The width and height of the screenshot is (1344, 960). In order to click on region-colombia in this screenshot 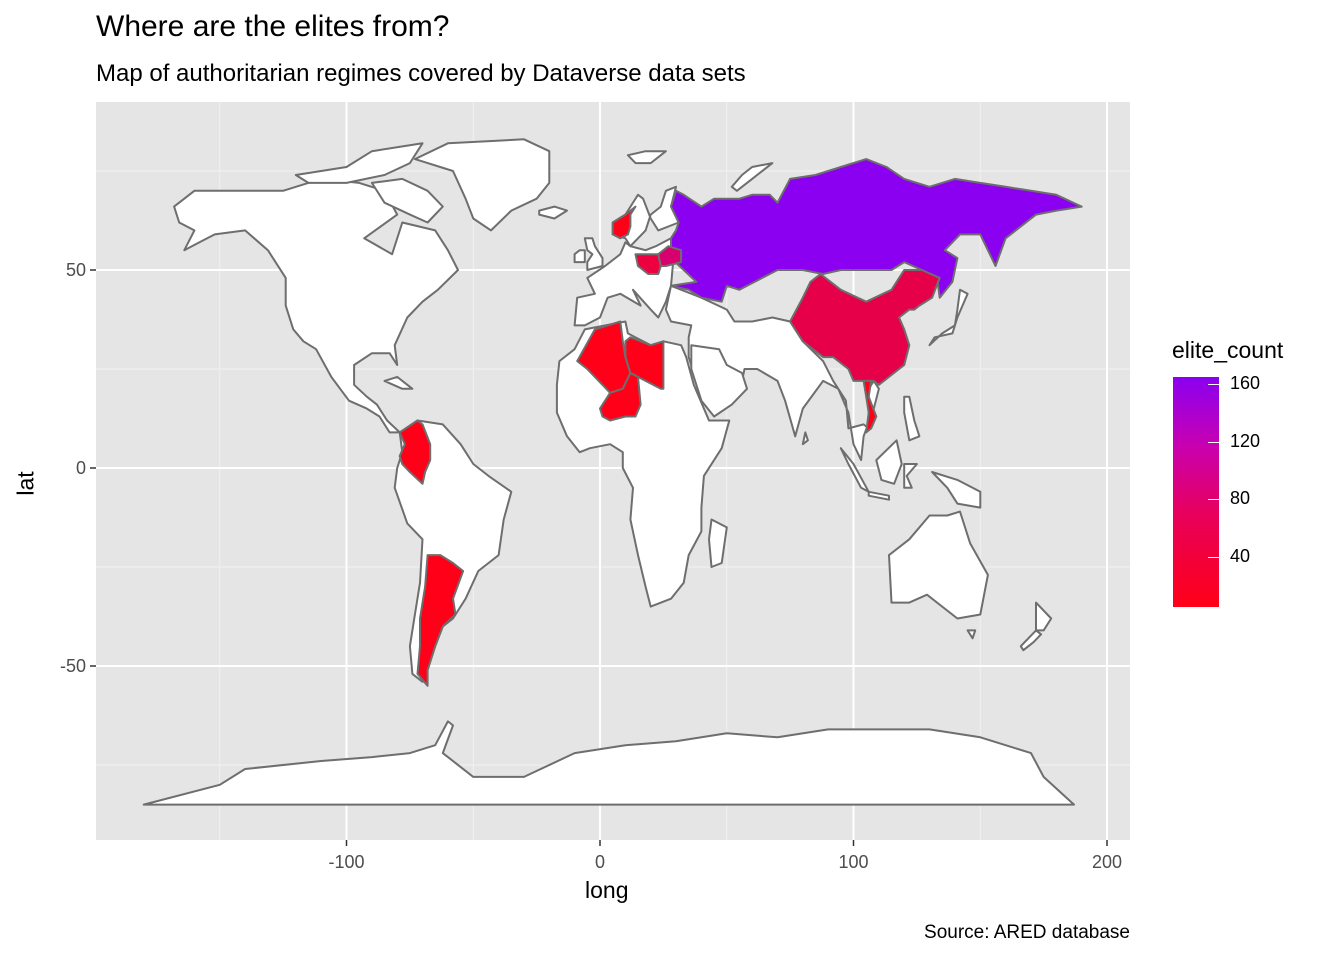, I will do `click(415, 452)`.